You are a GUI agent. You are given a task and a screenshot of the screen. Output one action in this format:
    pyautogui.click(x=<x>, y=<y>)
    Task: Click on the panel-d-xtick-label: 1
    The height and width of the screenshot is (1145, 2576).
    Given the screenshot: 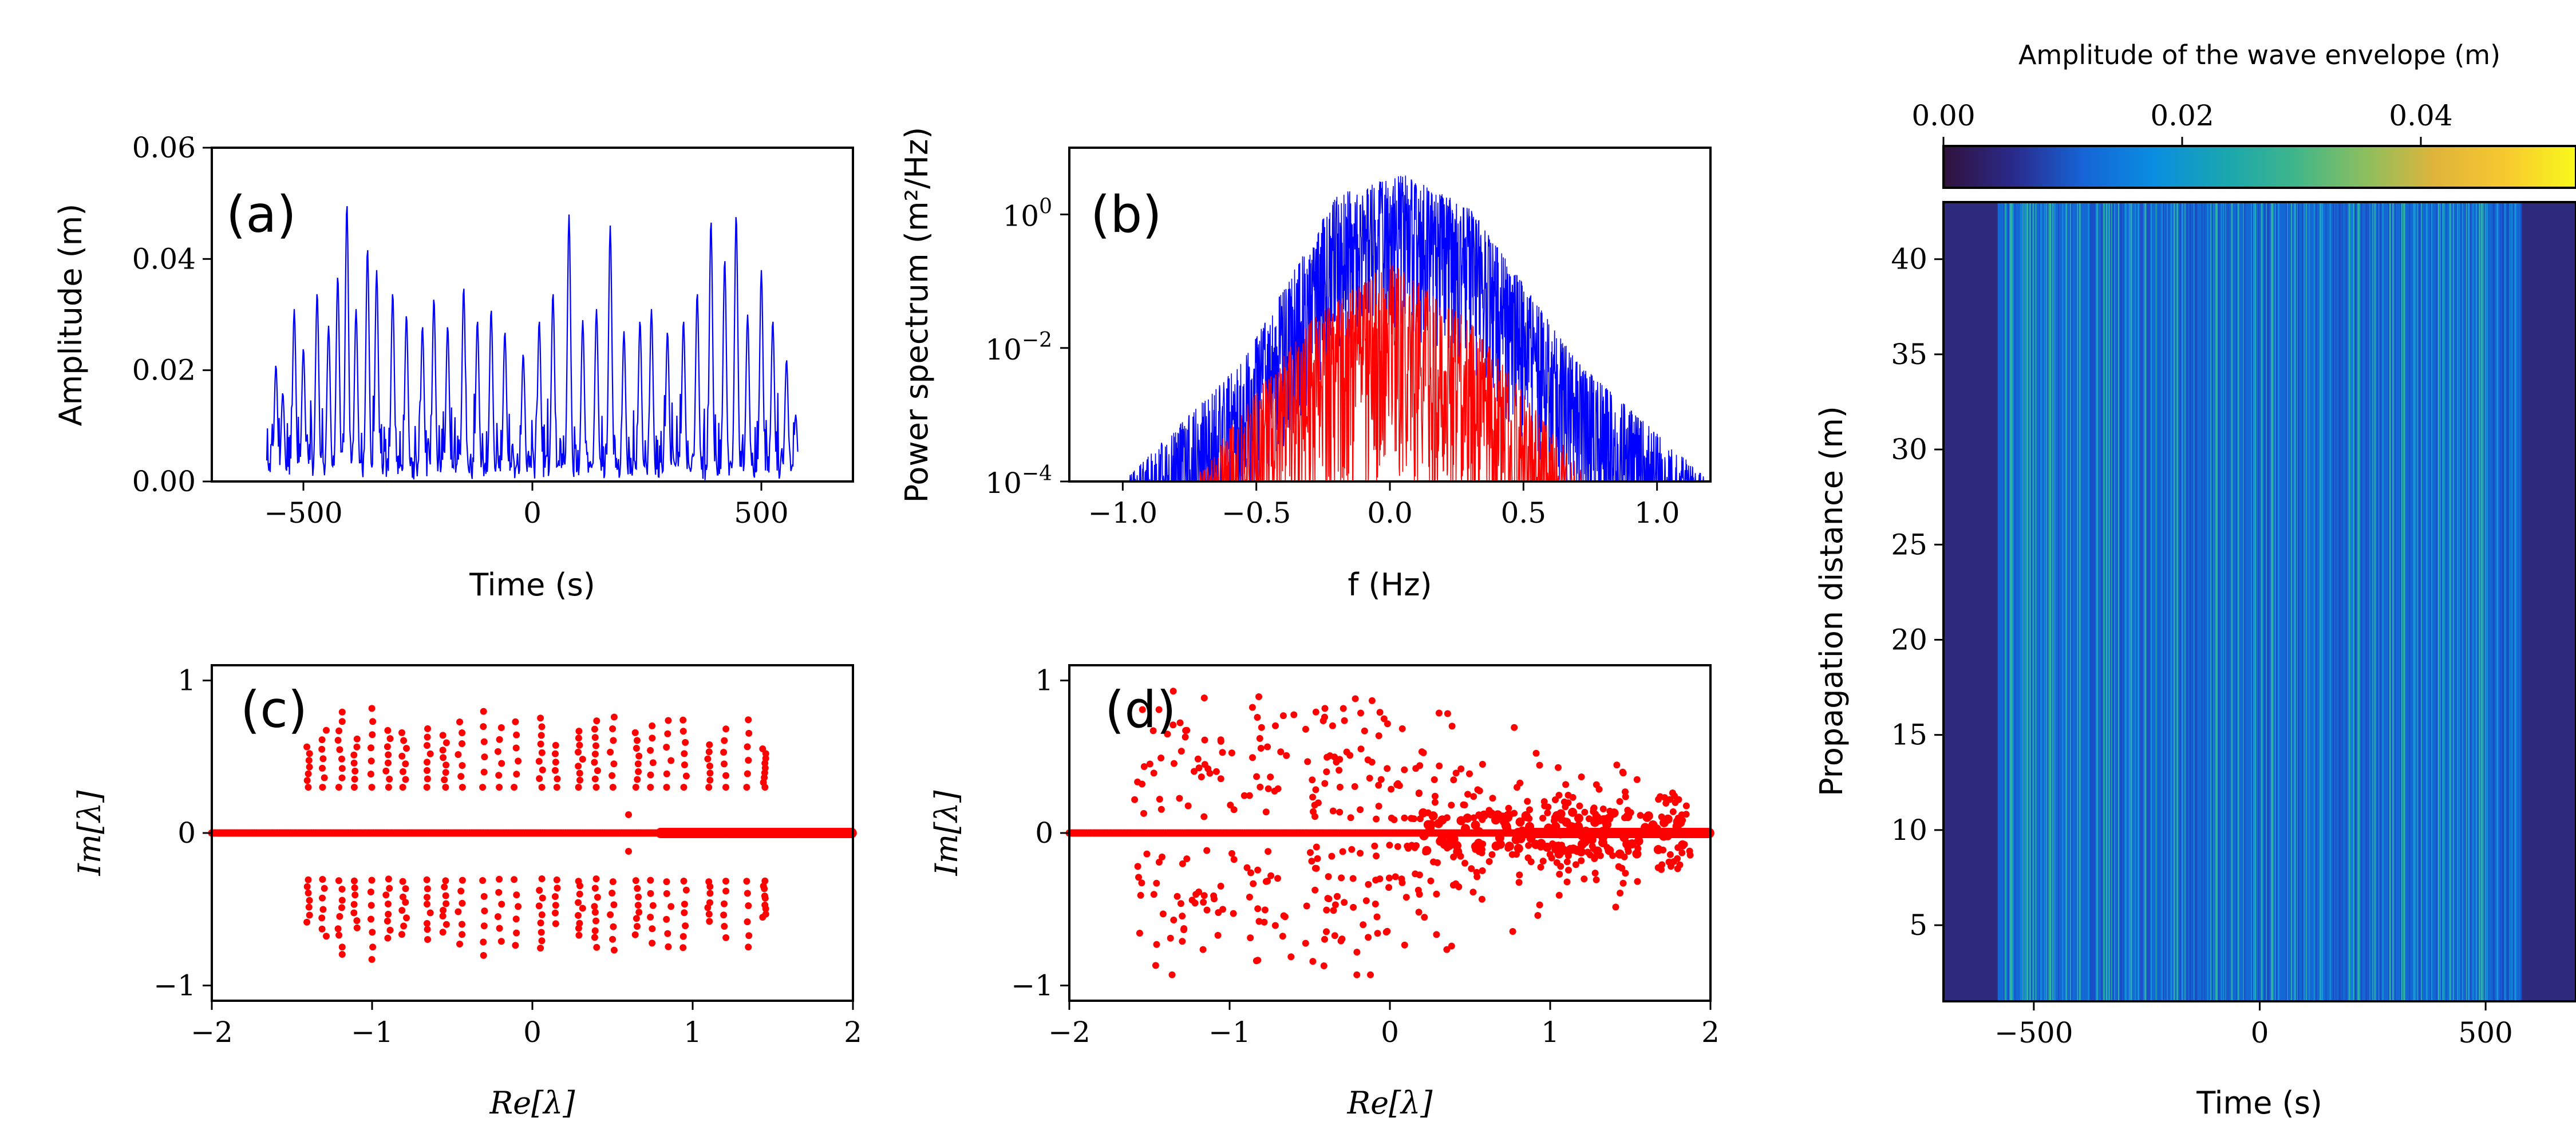 What is the action you would take?
    pyautogui.click(x=1550, y=1032)
    